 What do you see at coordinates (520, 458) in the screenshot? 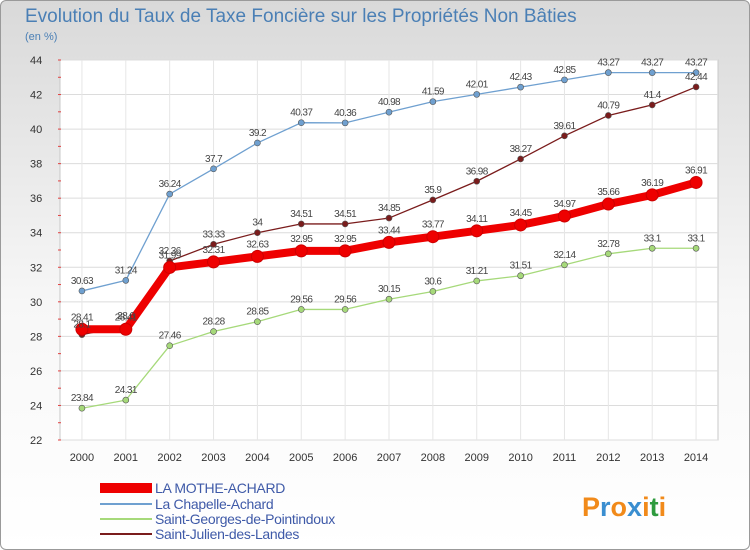
I see `x-tick-label: 2010` at bounding box center [520, 458].